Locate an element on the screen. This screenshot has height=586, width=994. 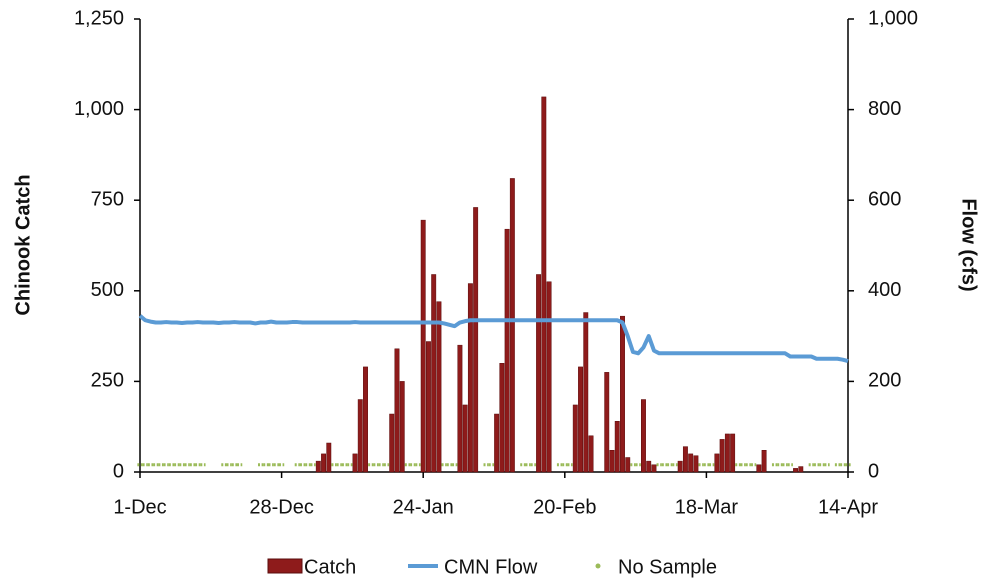
y2-tick-label: 200 is located at coordinates (884, 381).